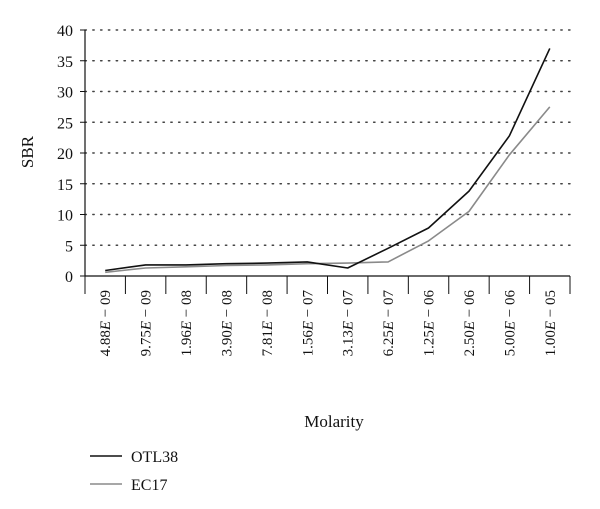 Image resolution: width=600 pixels, height=509 pixels. I want to click on x-tick-label: 1.00E − 05, so click(551, 323).